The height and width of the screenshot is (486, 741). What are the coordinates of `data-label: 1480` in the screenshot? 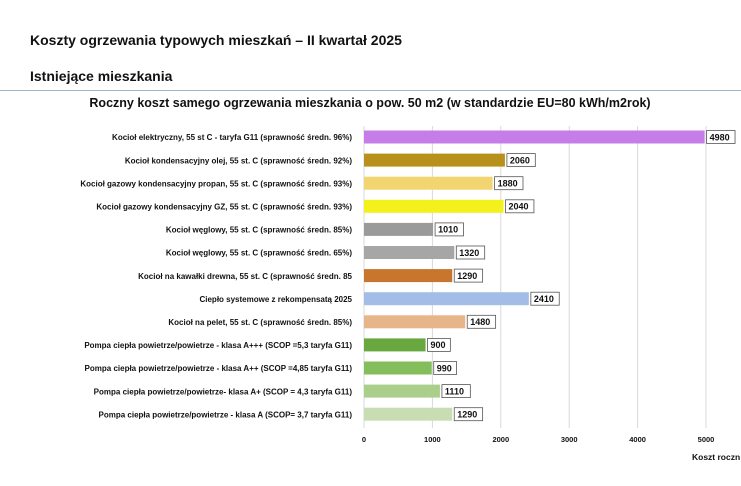 It's located at (480, 322).